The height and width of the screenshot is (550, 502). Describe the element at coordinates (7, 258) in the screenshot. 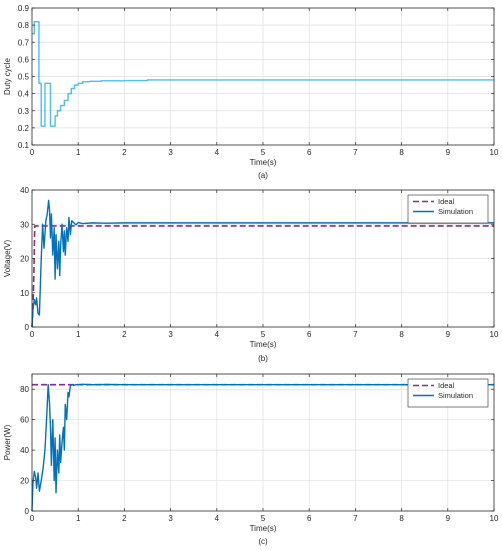

I see `y-axis-label: Voltage(V)` at that location.